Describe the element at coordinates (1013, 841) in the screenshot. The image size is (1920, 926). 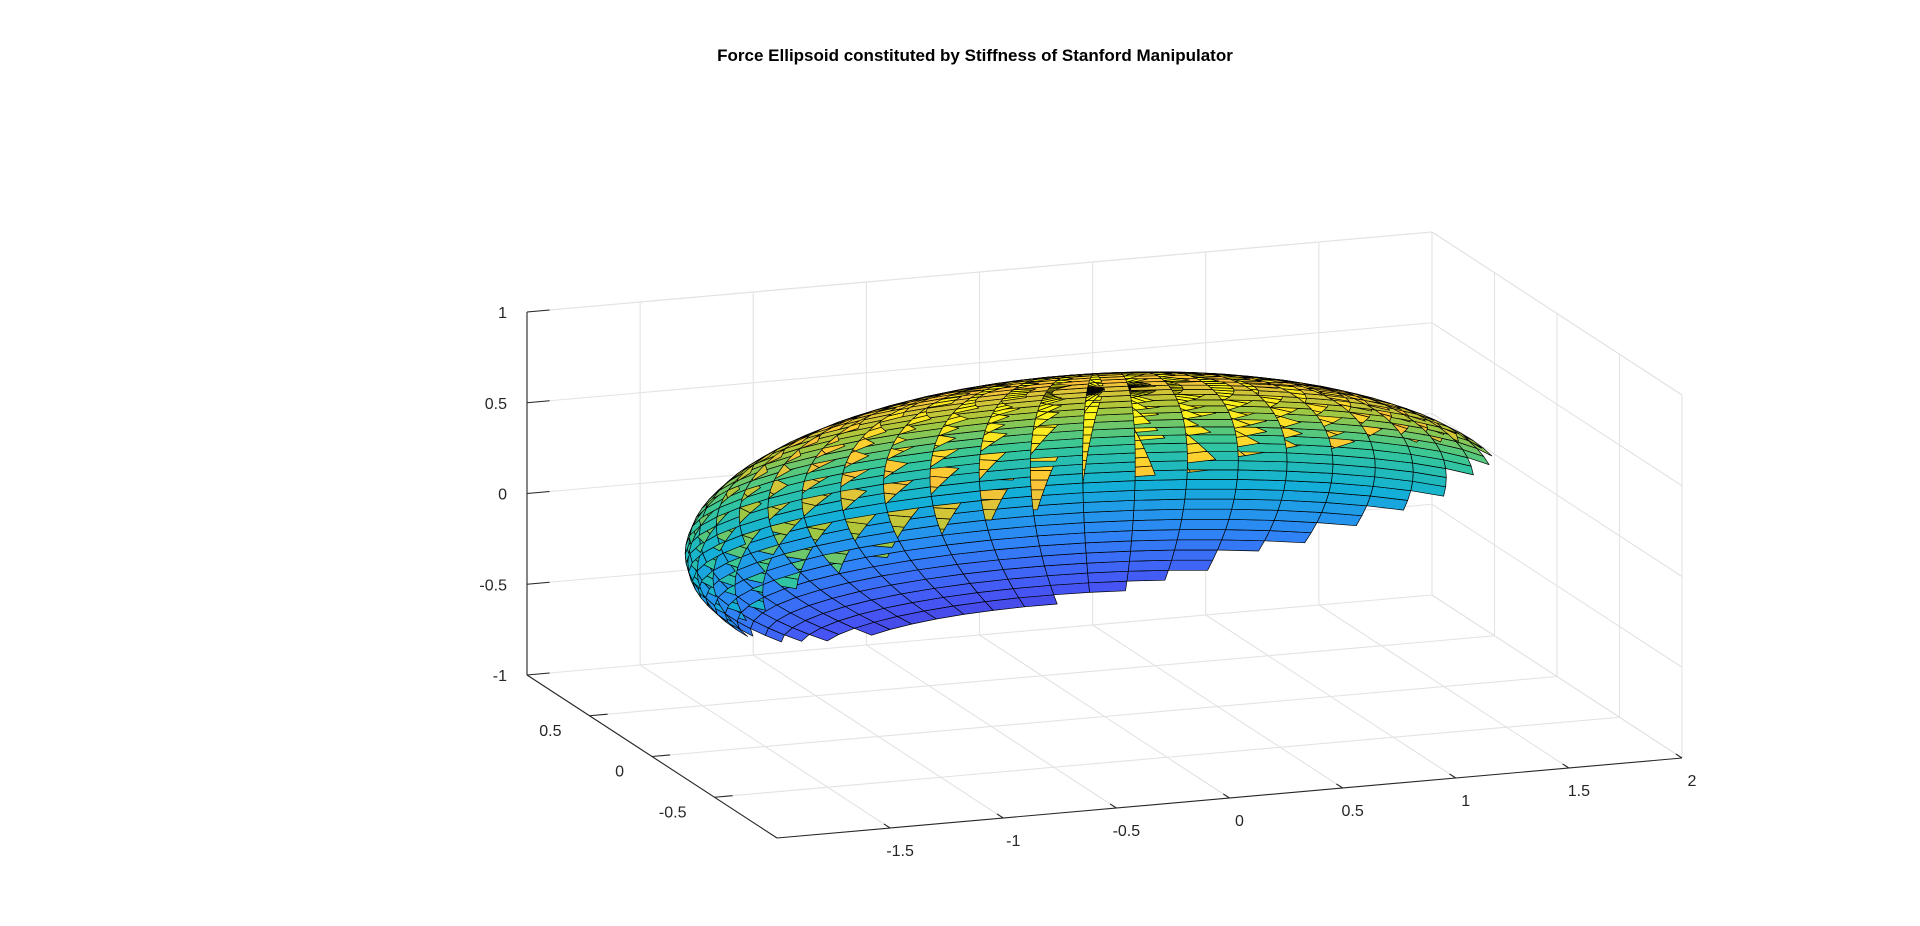
I see `x-tick-label: -1` at that location.